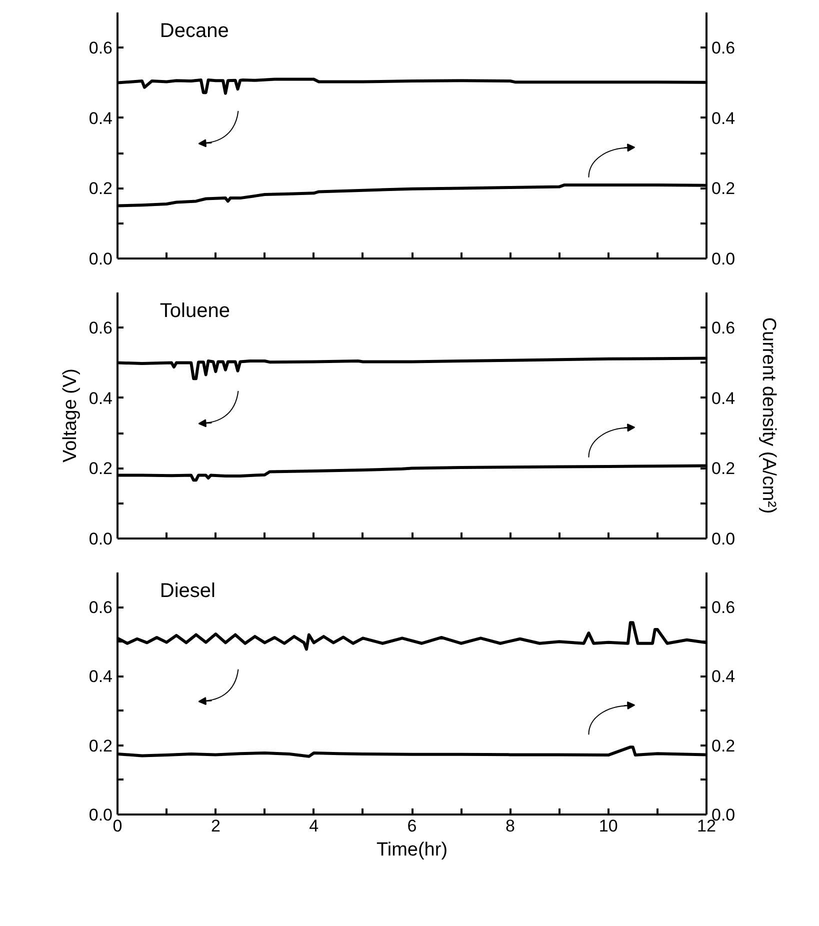 The height and width of the screenshot is (926, 819). I want to click on x-tick-label: 0, so click(117, 826).